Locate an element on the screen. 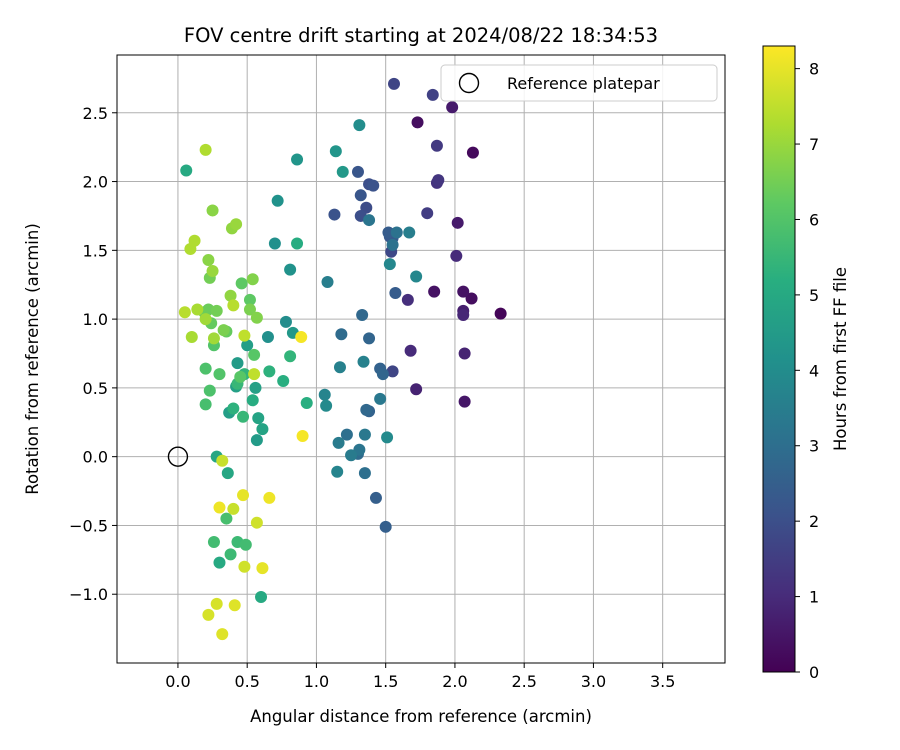 The image size is (900, 750). y-axis-ticks: −1.0 −0.5 0.0 0.5 1.0 1.5 2.0 2.5 is located at coordinates (93, 354).